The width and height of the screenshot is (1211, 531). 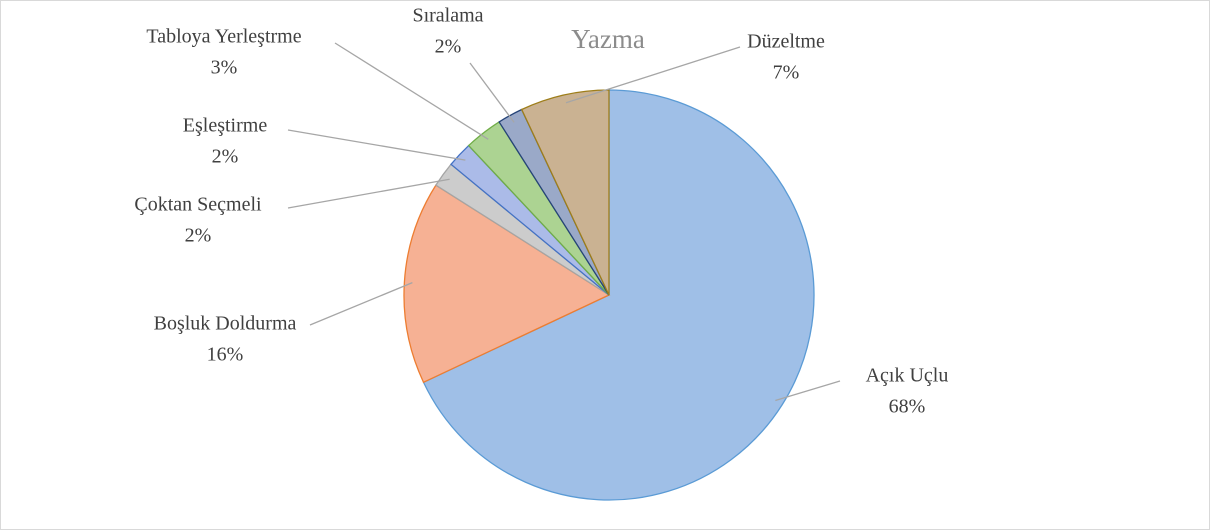 I want to click on slice-value-label: 16%, so click(x=225, y=355).